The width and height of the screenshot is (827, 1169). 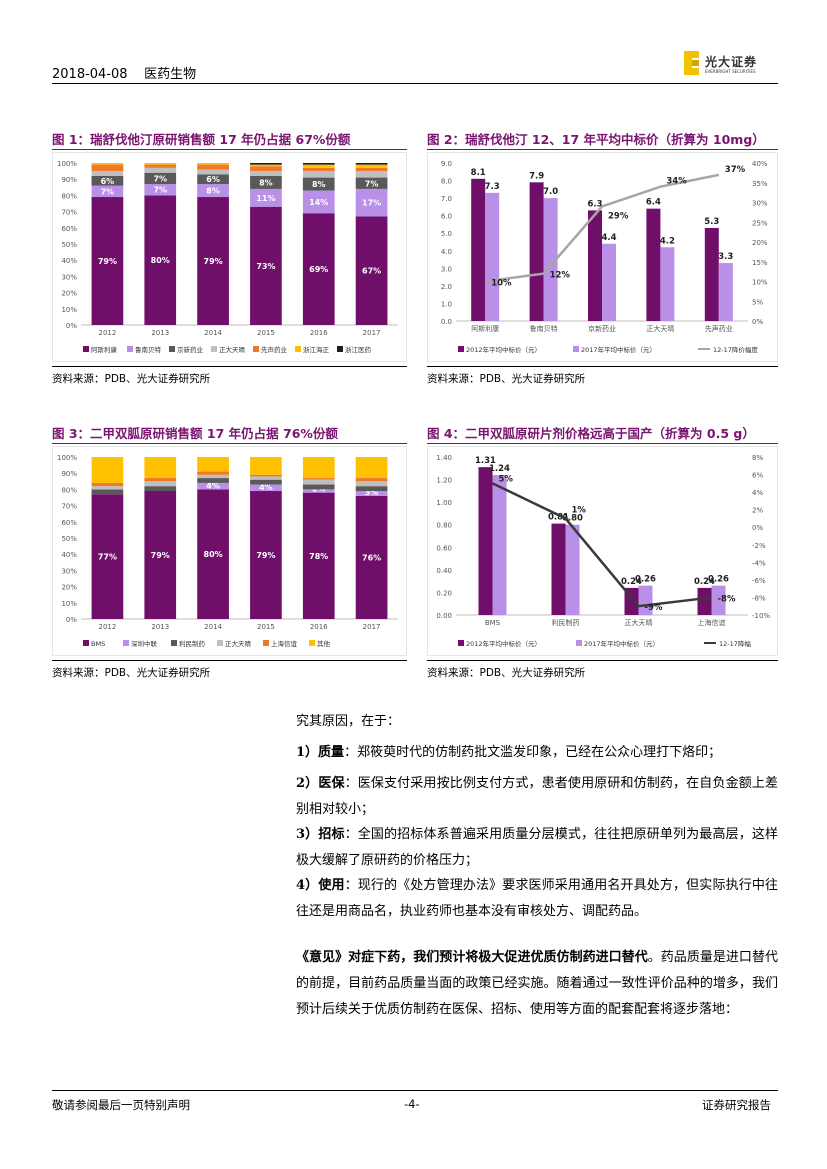 What do you see at coordinates (307, 752) in the screenshot?
I see `point-1-number: 1）` at bounding box center [307, 752].